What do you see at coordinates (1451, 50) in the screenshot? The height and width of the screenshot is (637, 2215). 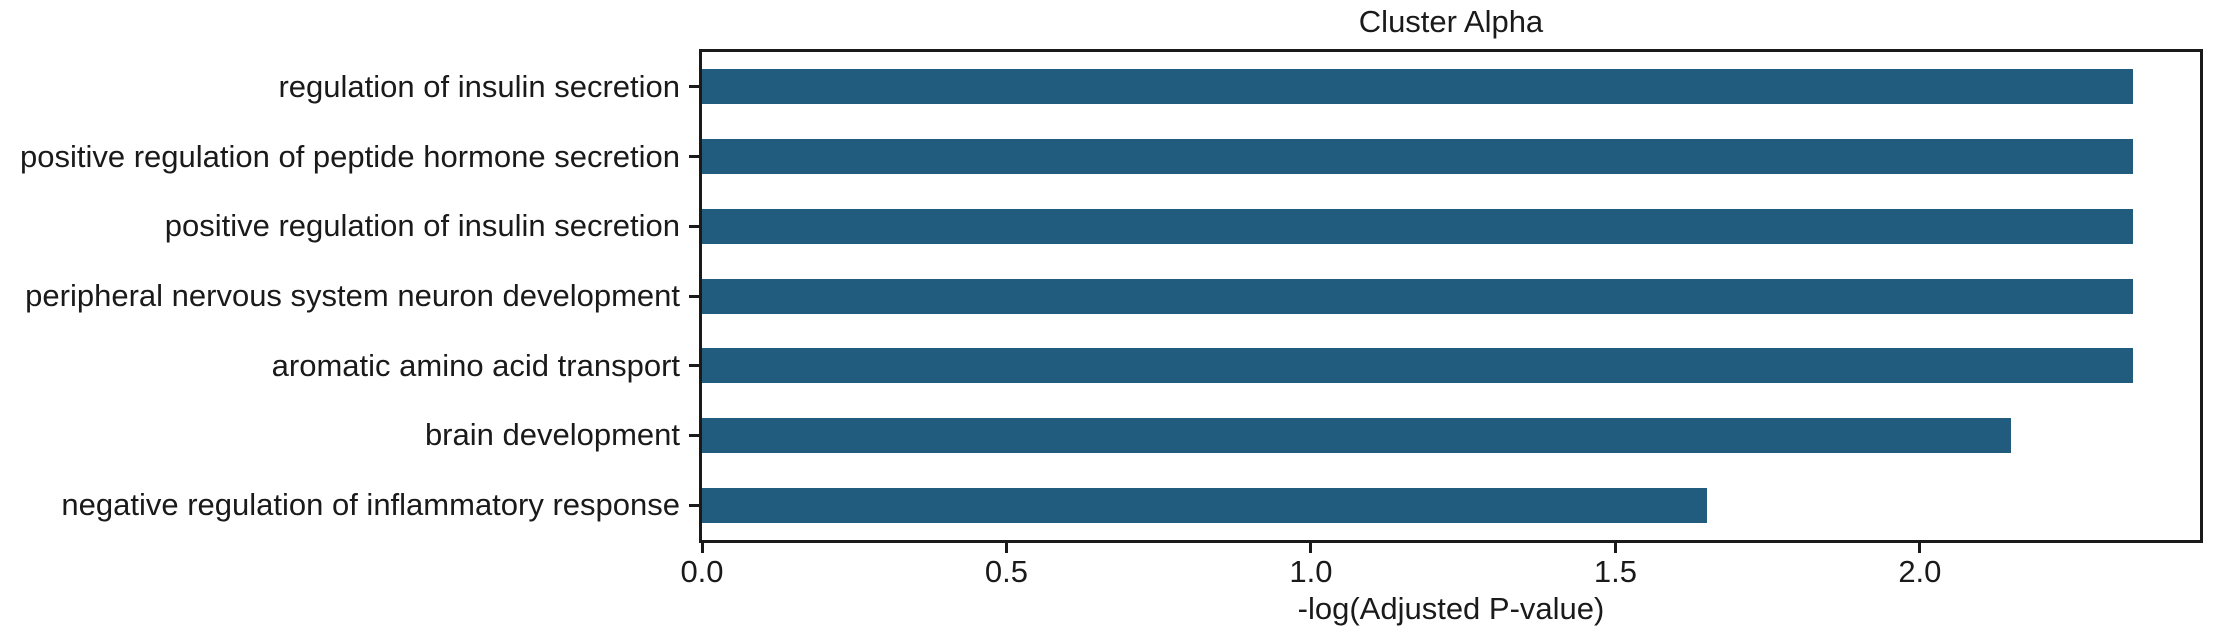 I see `top-spine` at bounding box center [1451, 50].